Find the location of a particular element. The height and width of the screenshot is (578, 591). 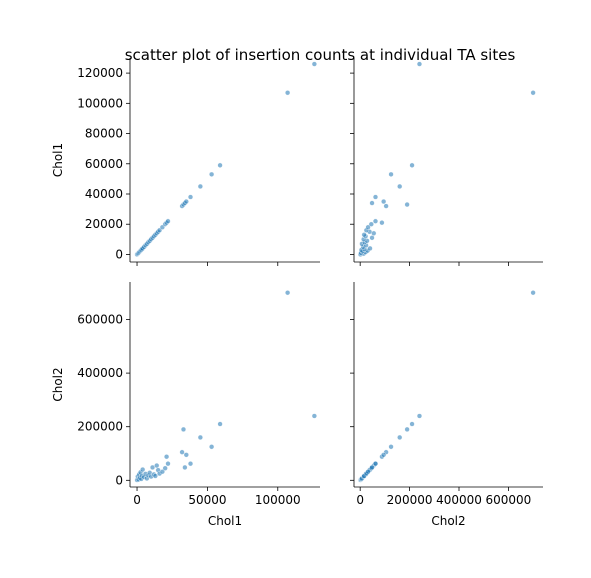

y-tick-label: 120000 is located at coordinates (100, 73).